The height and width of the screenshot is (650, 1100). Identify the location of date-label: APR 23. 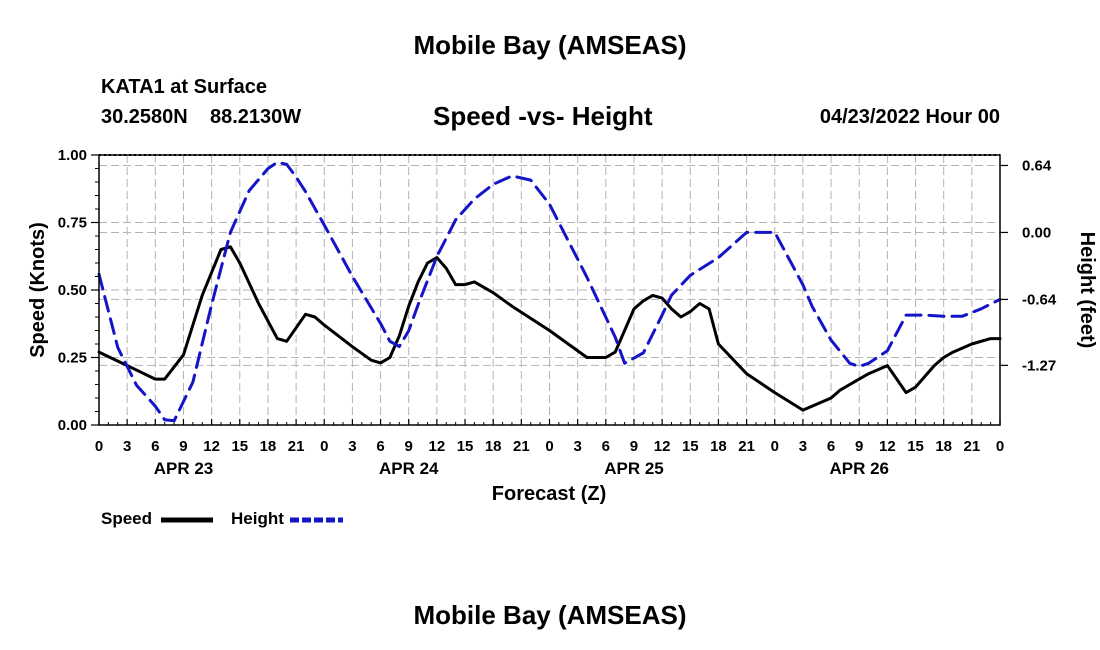
(184, 468).